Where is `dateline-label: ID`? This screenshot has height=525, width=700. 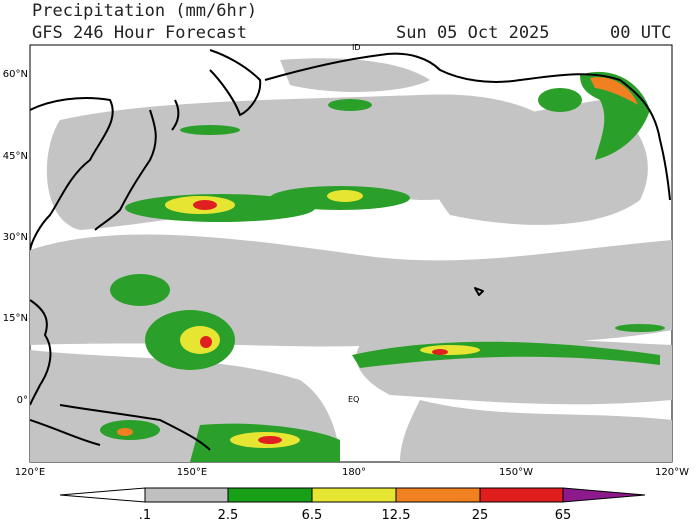
dateline-label: ID is located at coordinates (356, 47).